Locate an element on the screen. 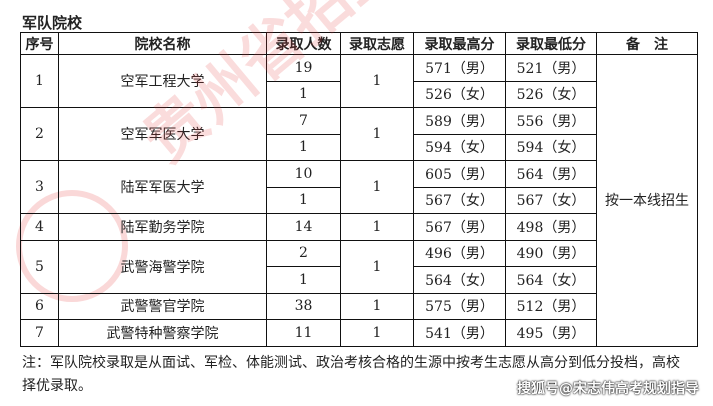 This screenshot has width=713, height=406. min-score: 564（女） is located at coordinates (551, 280).